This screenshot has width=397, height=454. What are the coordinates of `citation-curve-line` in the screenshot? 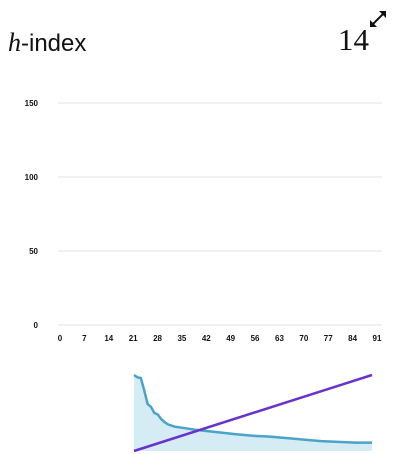 It's located at (252, 408).